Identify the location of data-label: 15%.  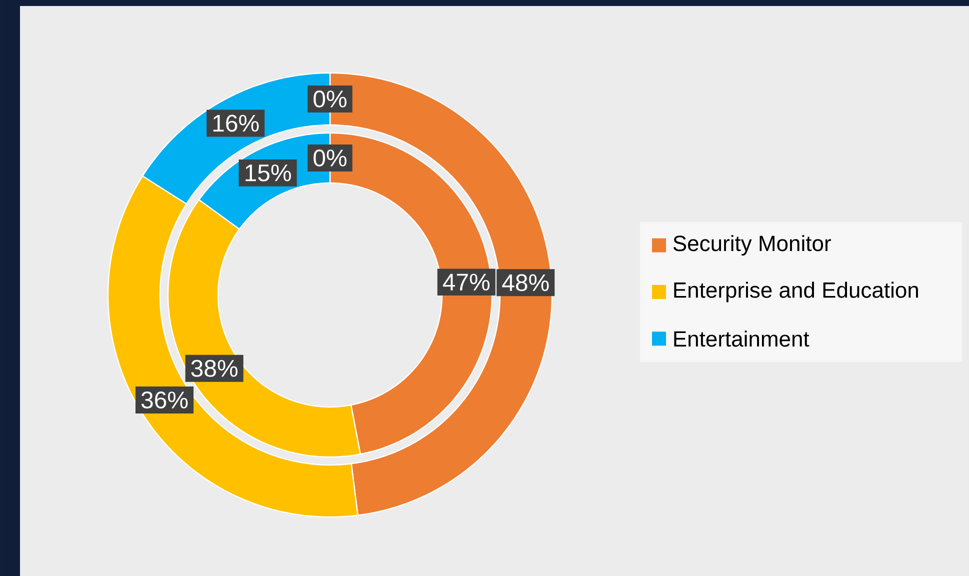
(268, 173).